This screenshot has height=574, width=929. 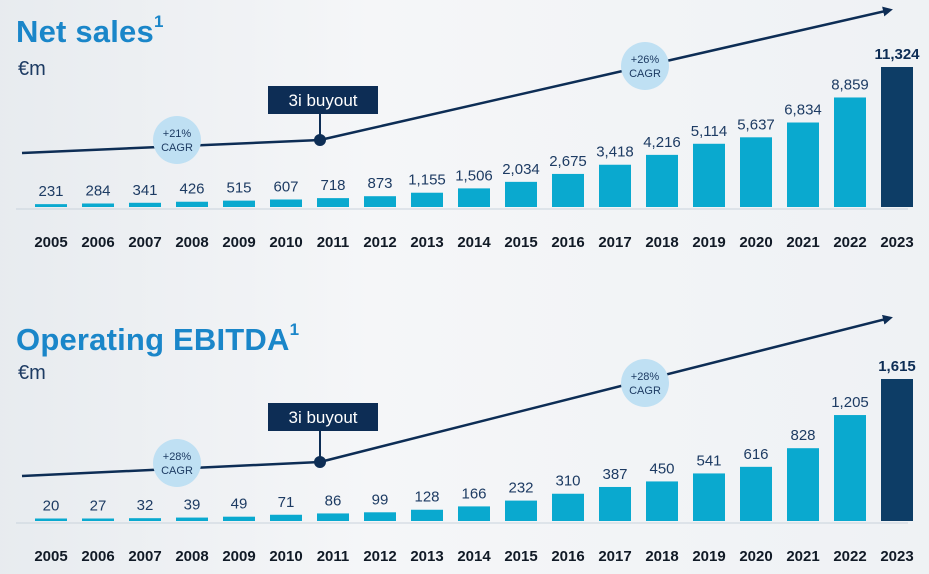 I want to click on value-label-2010: 71, so click(x=286, y=502).